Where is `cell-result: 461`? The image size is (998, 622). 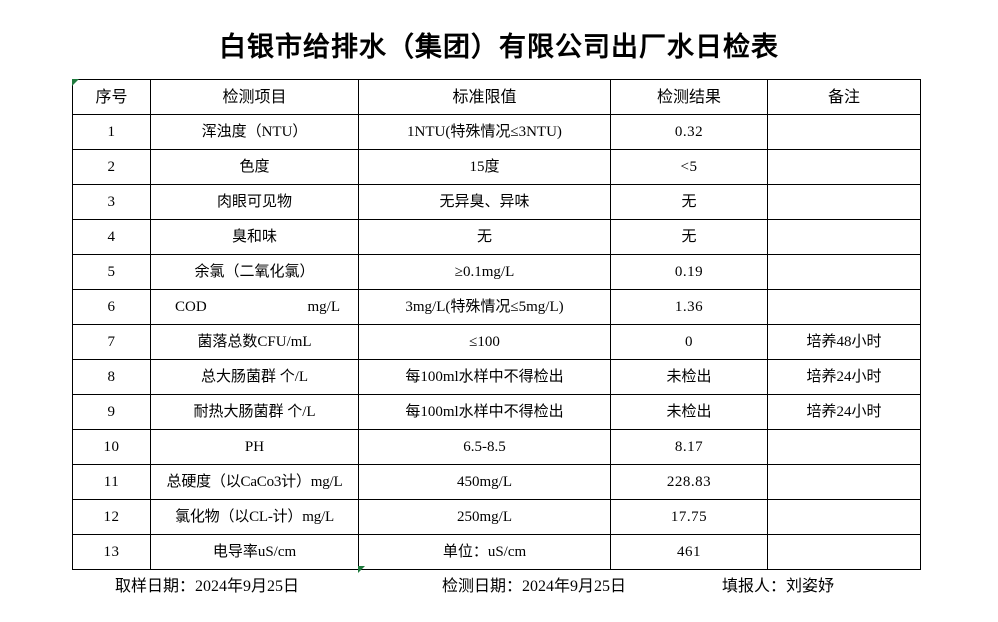 cell-result: 461 is located at coordinates (689, 552).